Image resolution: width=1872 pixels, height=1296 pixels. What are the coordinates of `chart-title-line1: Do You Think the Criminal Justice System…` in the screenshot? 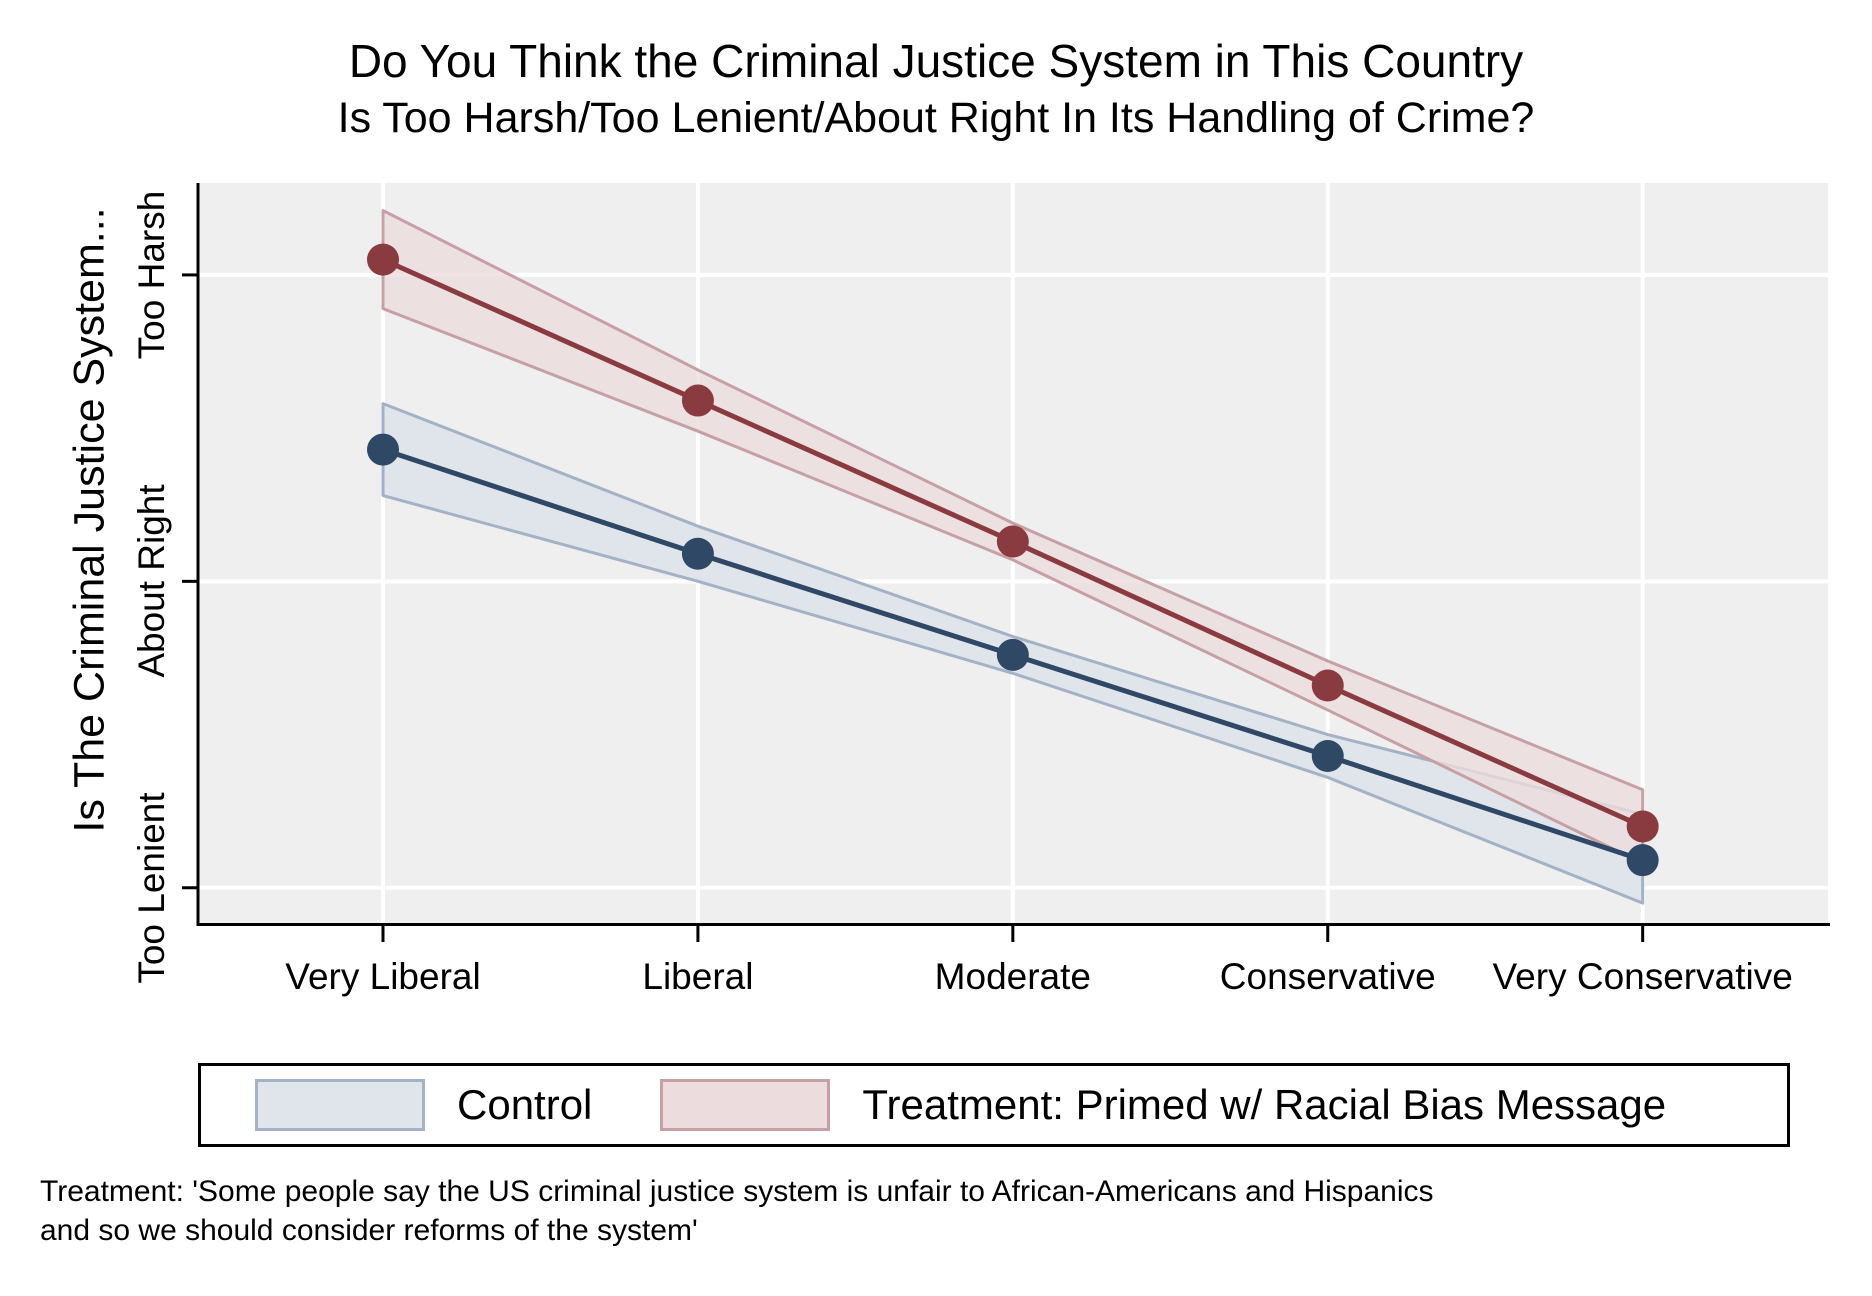 It's located at (936, 61).